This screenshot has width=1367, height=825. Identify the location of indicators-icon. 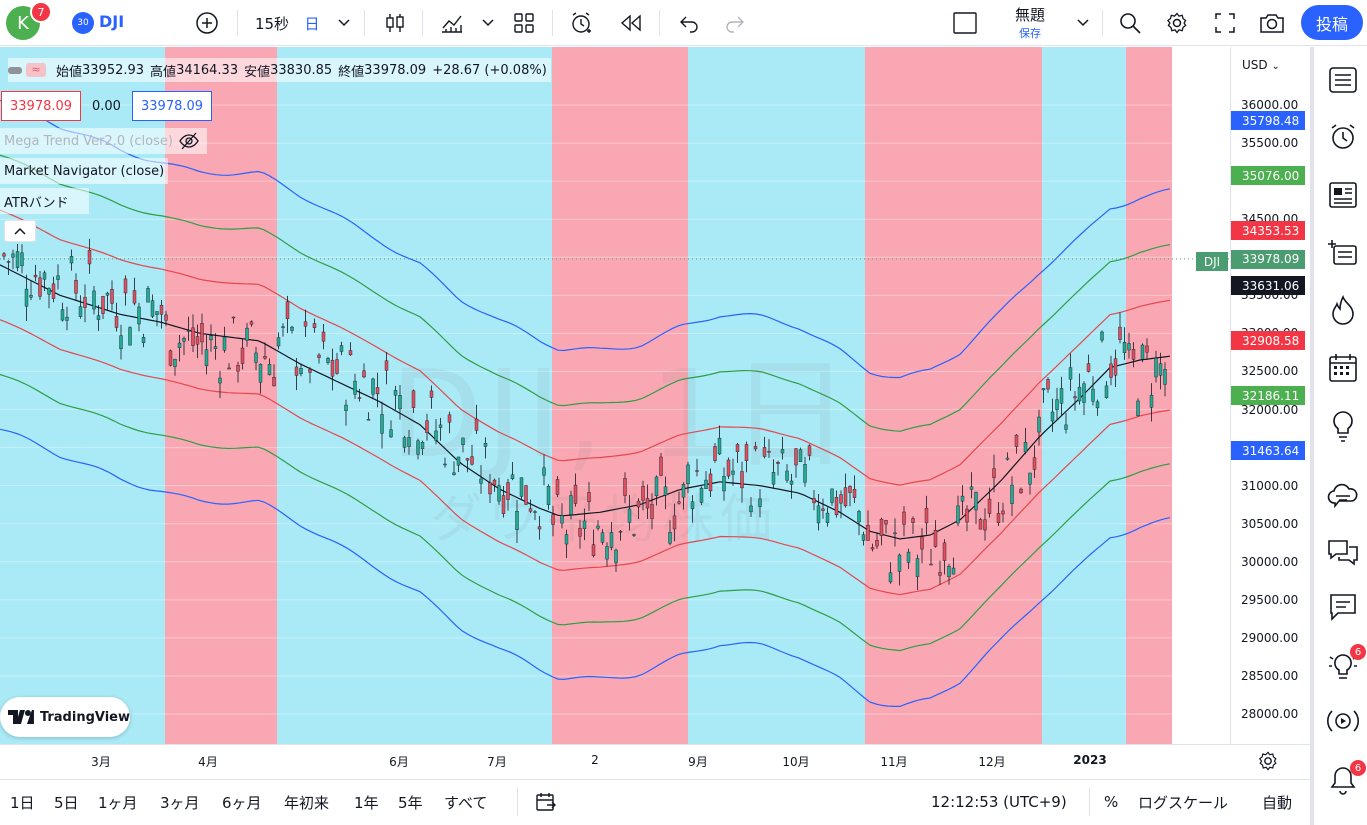
(452, 23).